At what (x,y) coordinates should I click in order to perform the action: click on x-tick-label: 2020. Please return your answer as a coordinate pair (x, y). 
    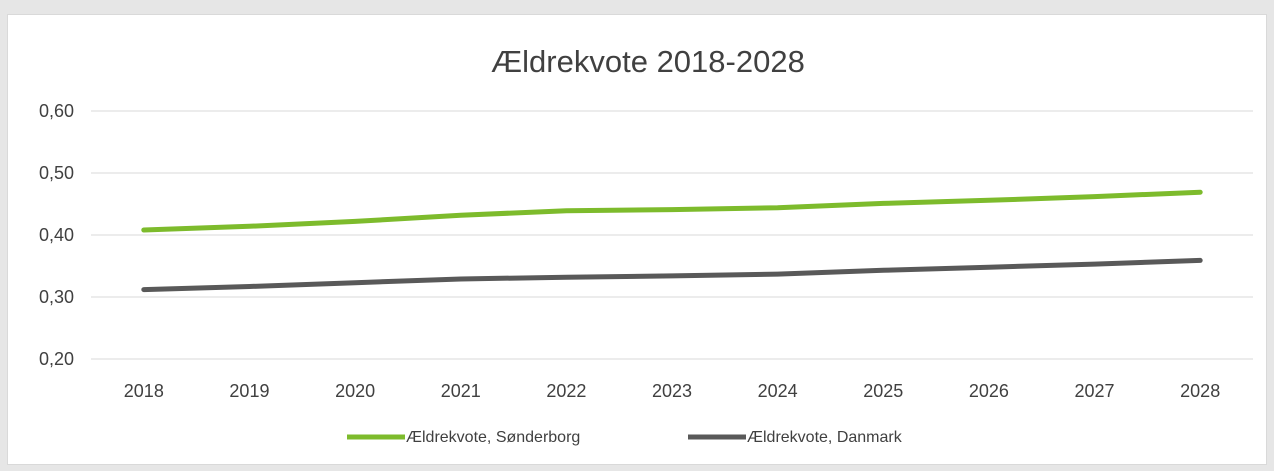
    Looking at the image, I should click on (355, 391).